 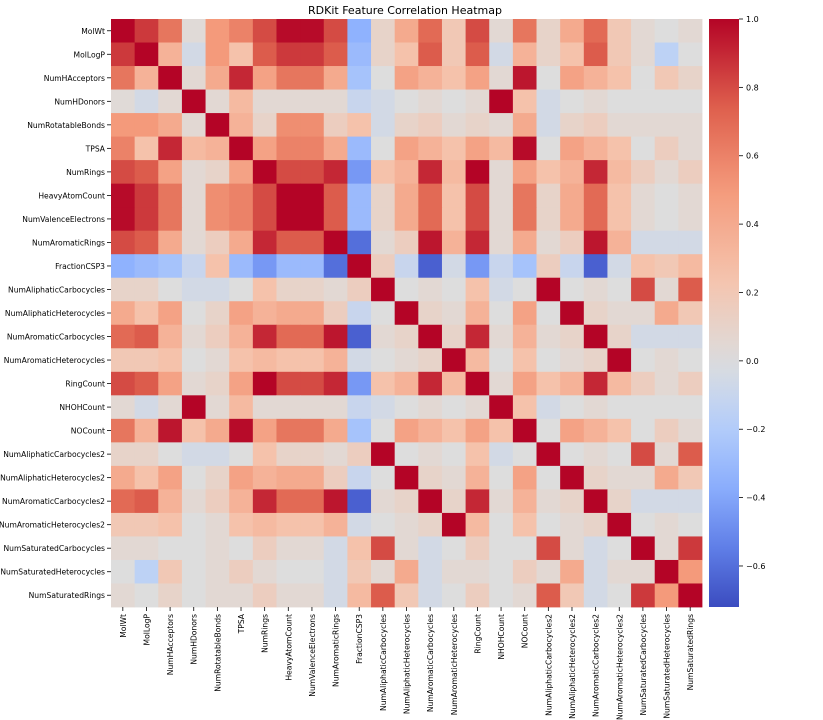 I want to click on column-label: NumAliphaticCarbocycles2, so click(x=548, y=665).